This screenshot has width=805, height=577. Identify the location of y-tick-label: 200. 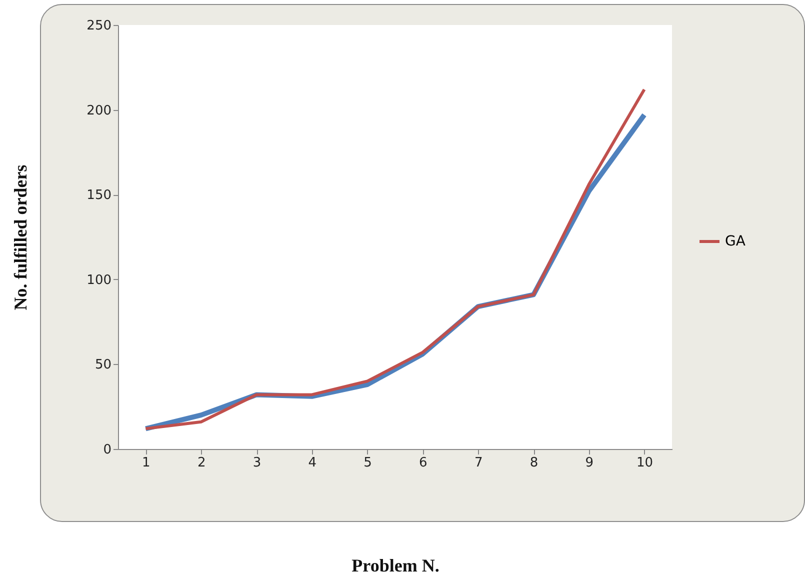
(99, 110).